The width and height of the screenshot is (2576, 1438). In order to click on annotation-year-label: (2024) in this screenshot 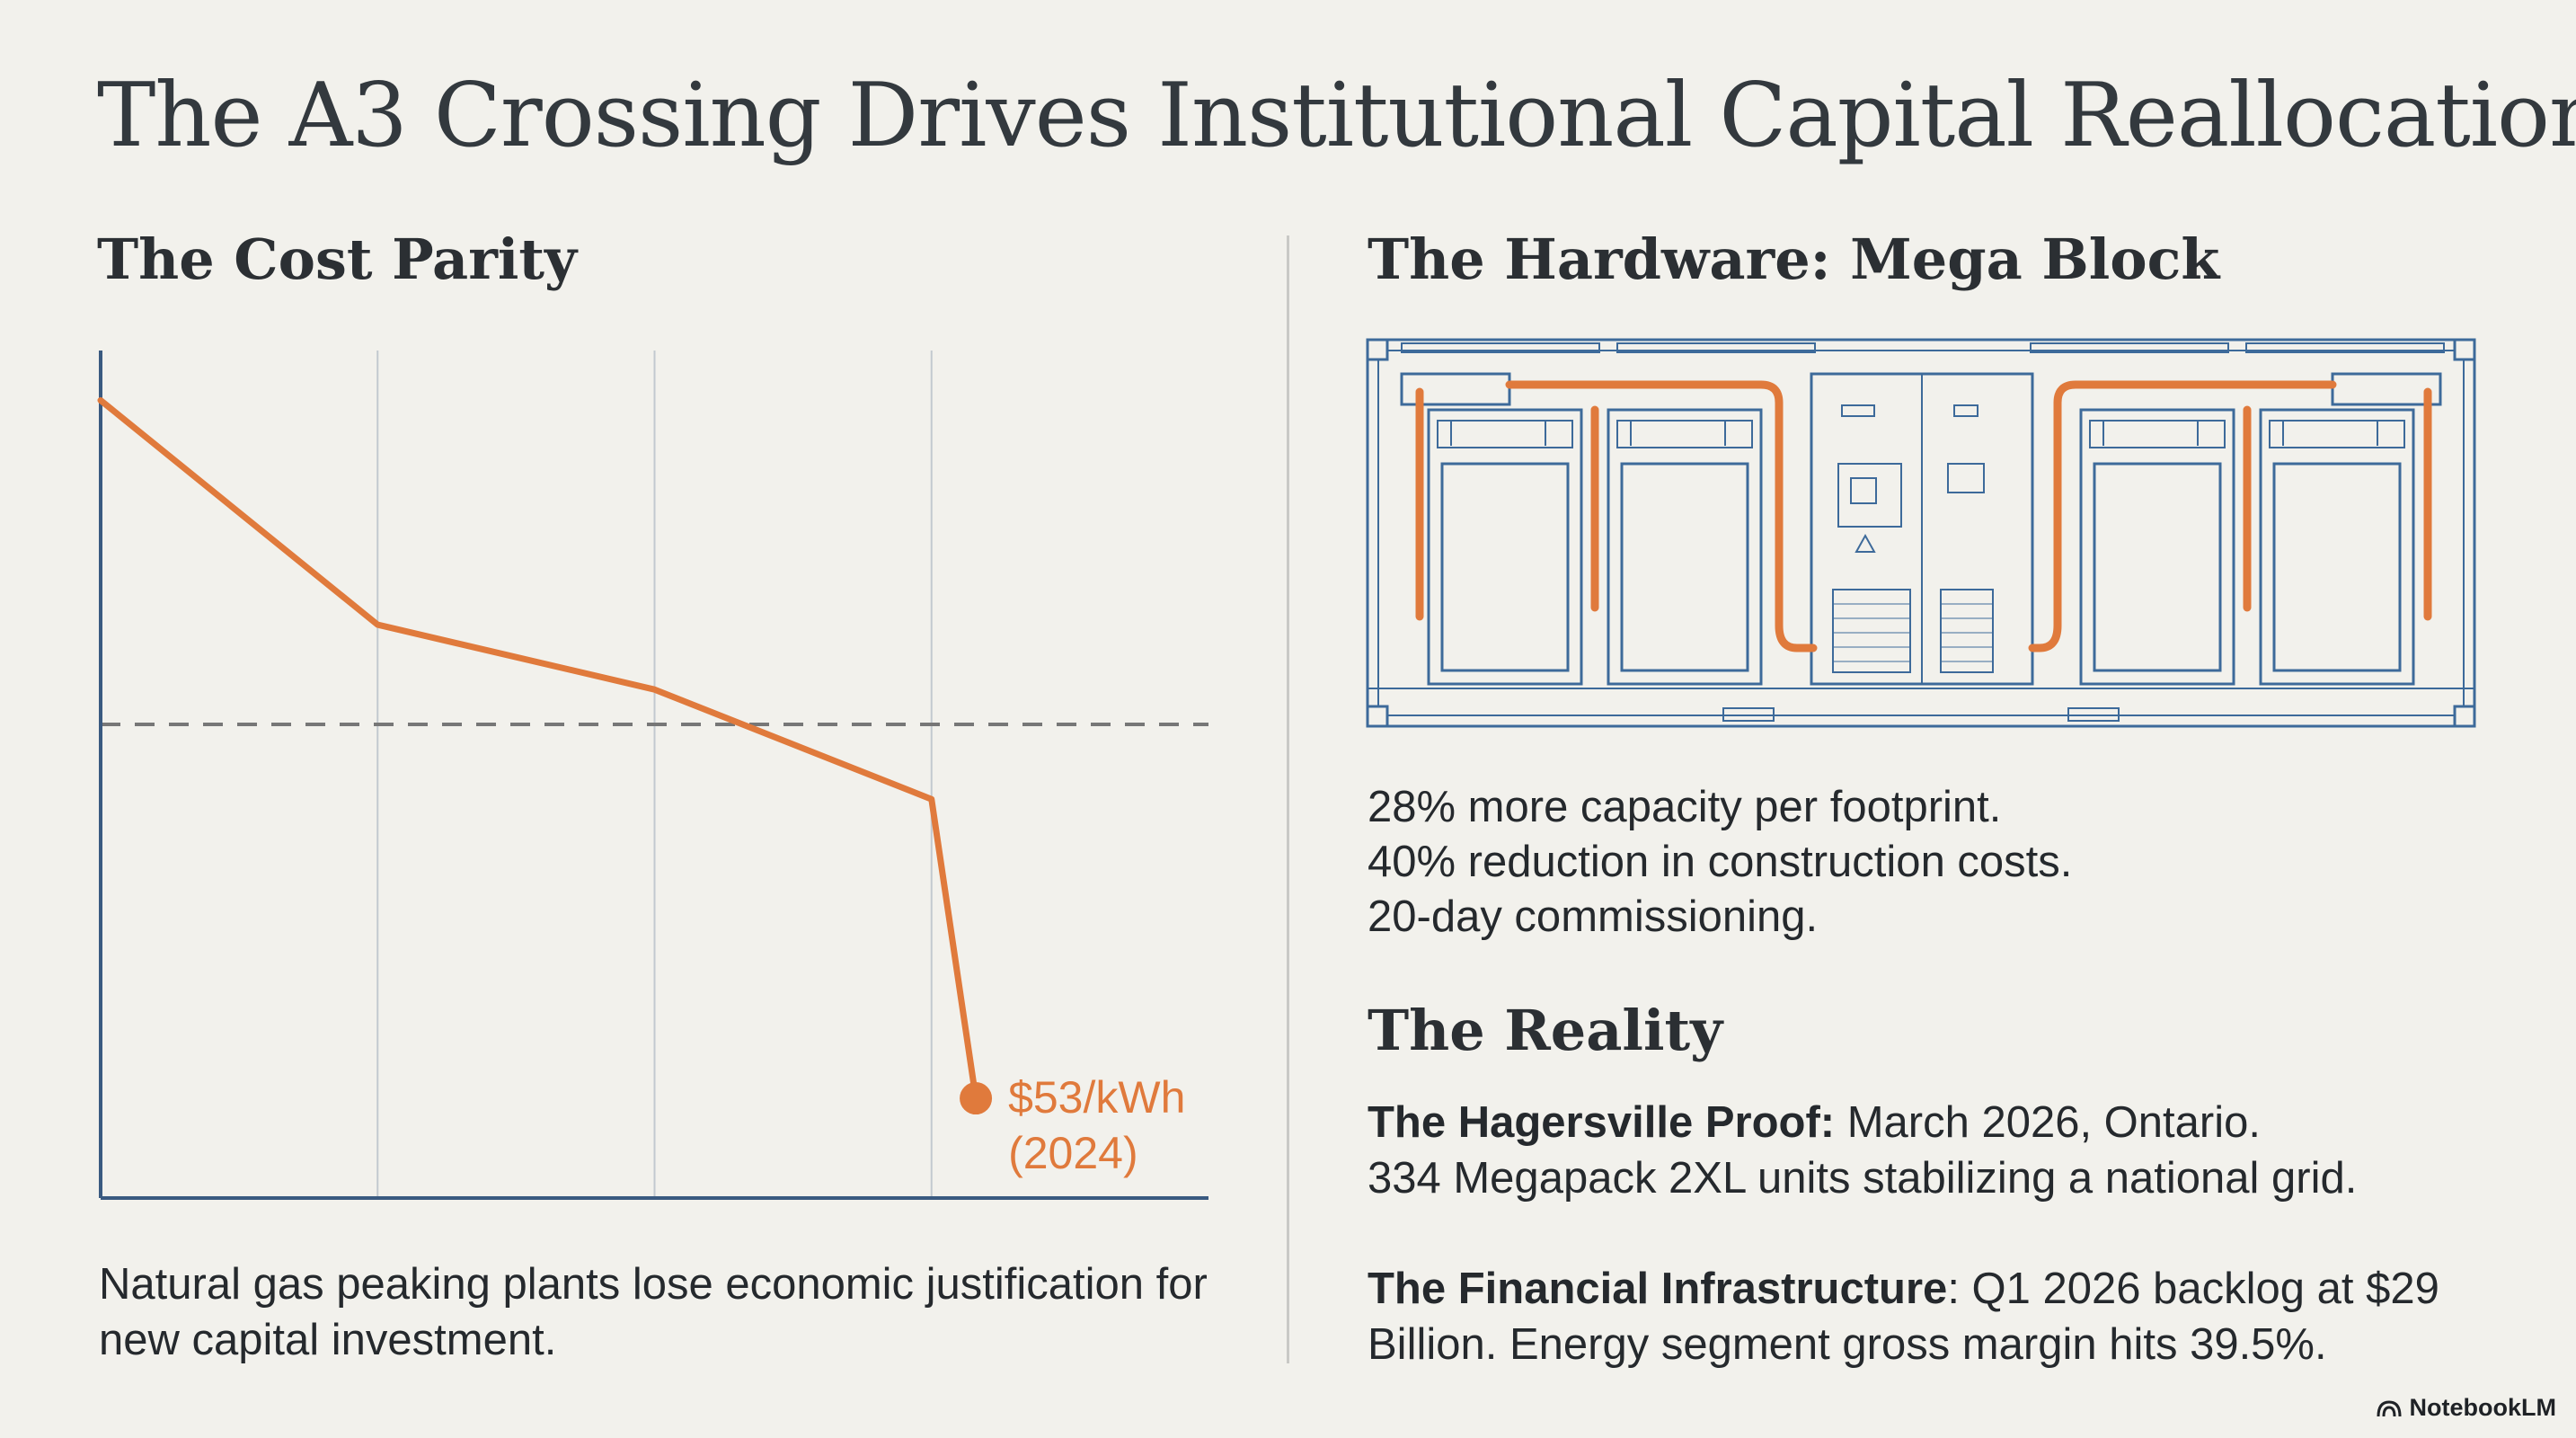, I will do `click(1073, 1153)`.